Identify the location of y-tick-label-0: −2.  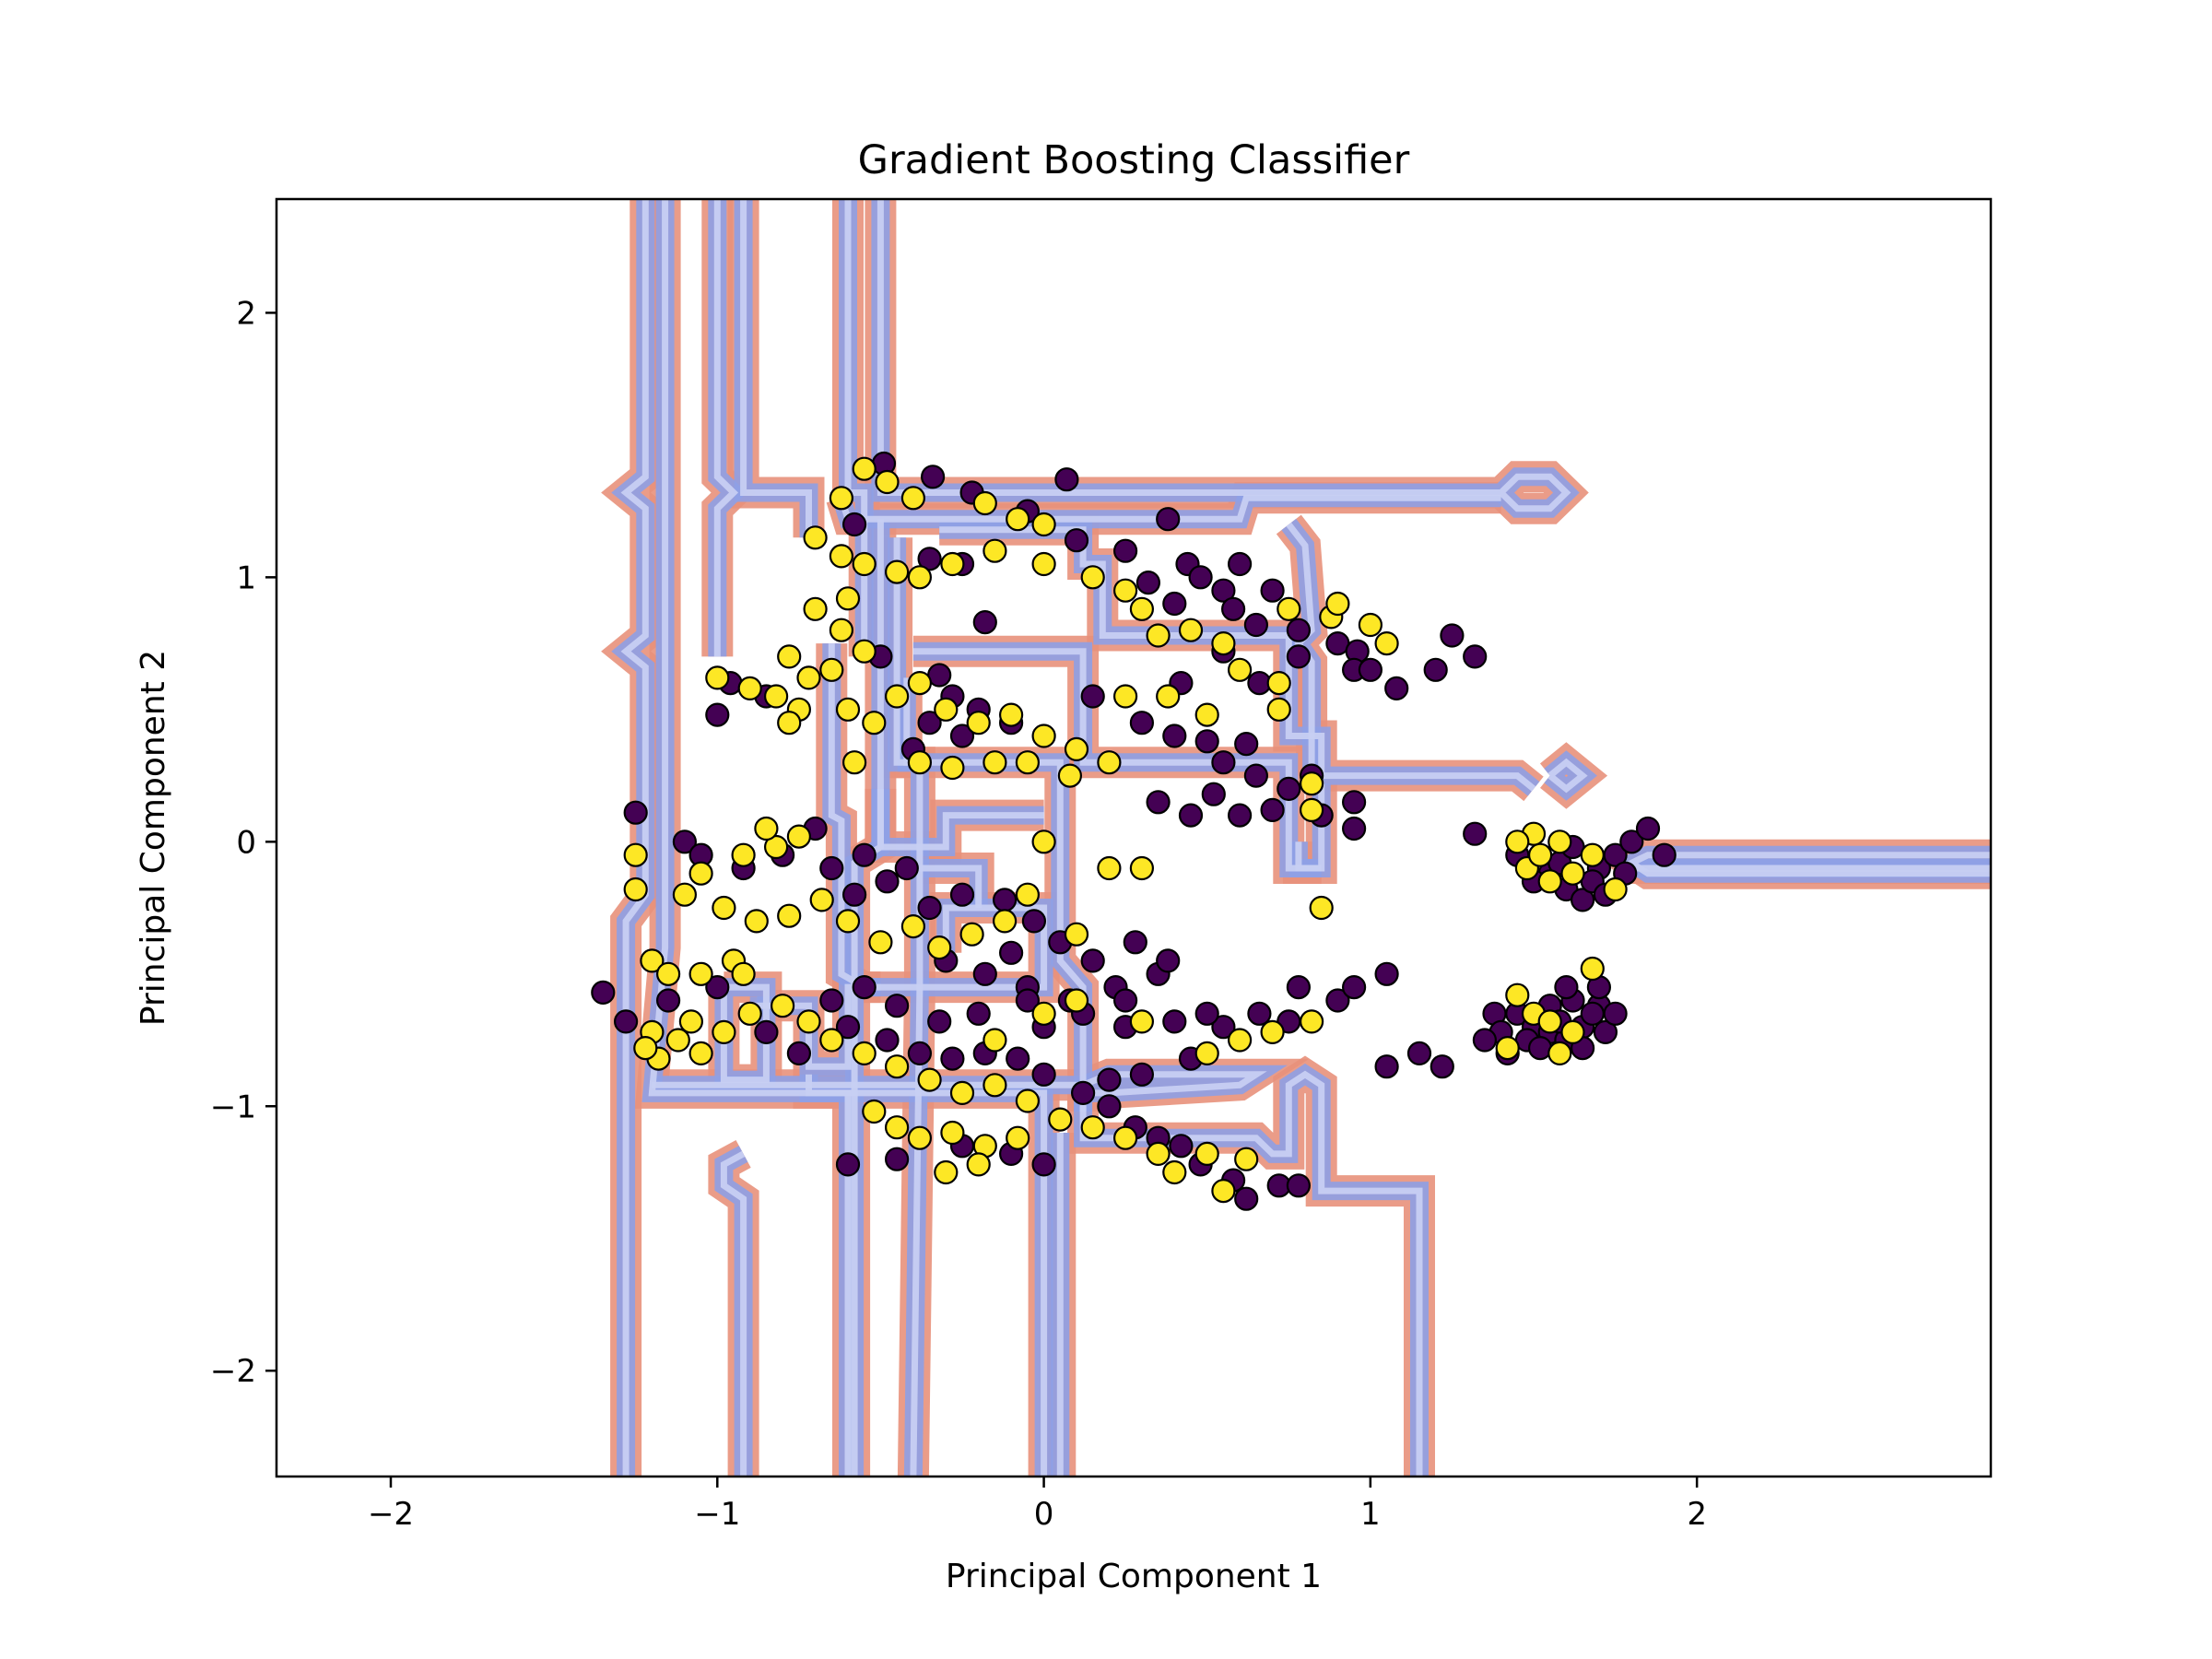
(233, 1371).